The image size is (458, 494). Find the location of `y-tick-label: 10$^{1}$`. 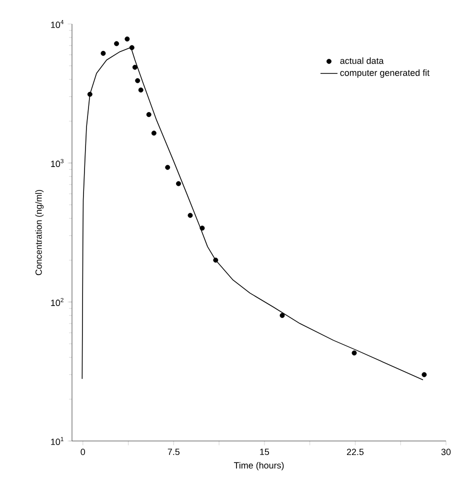

y-tick-label: 10$^{1}$ is located at coordinates (57, 440).